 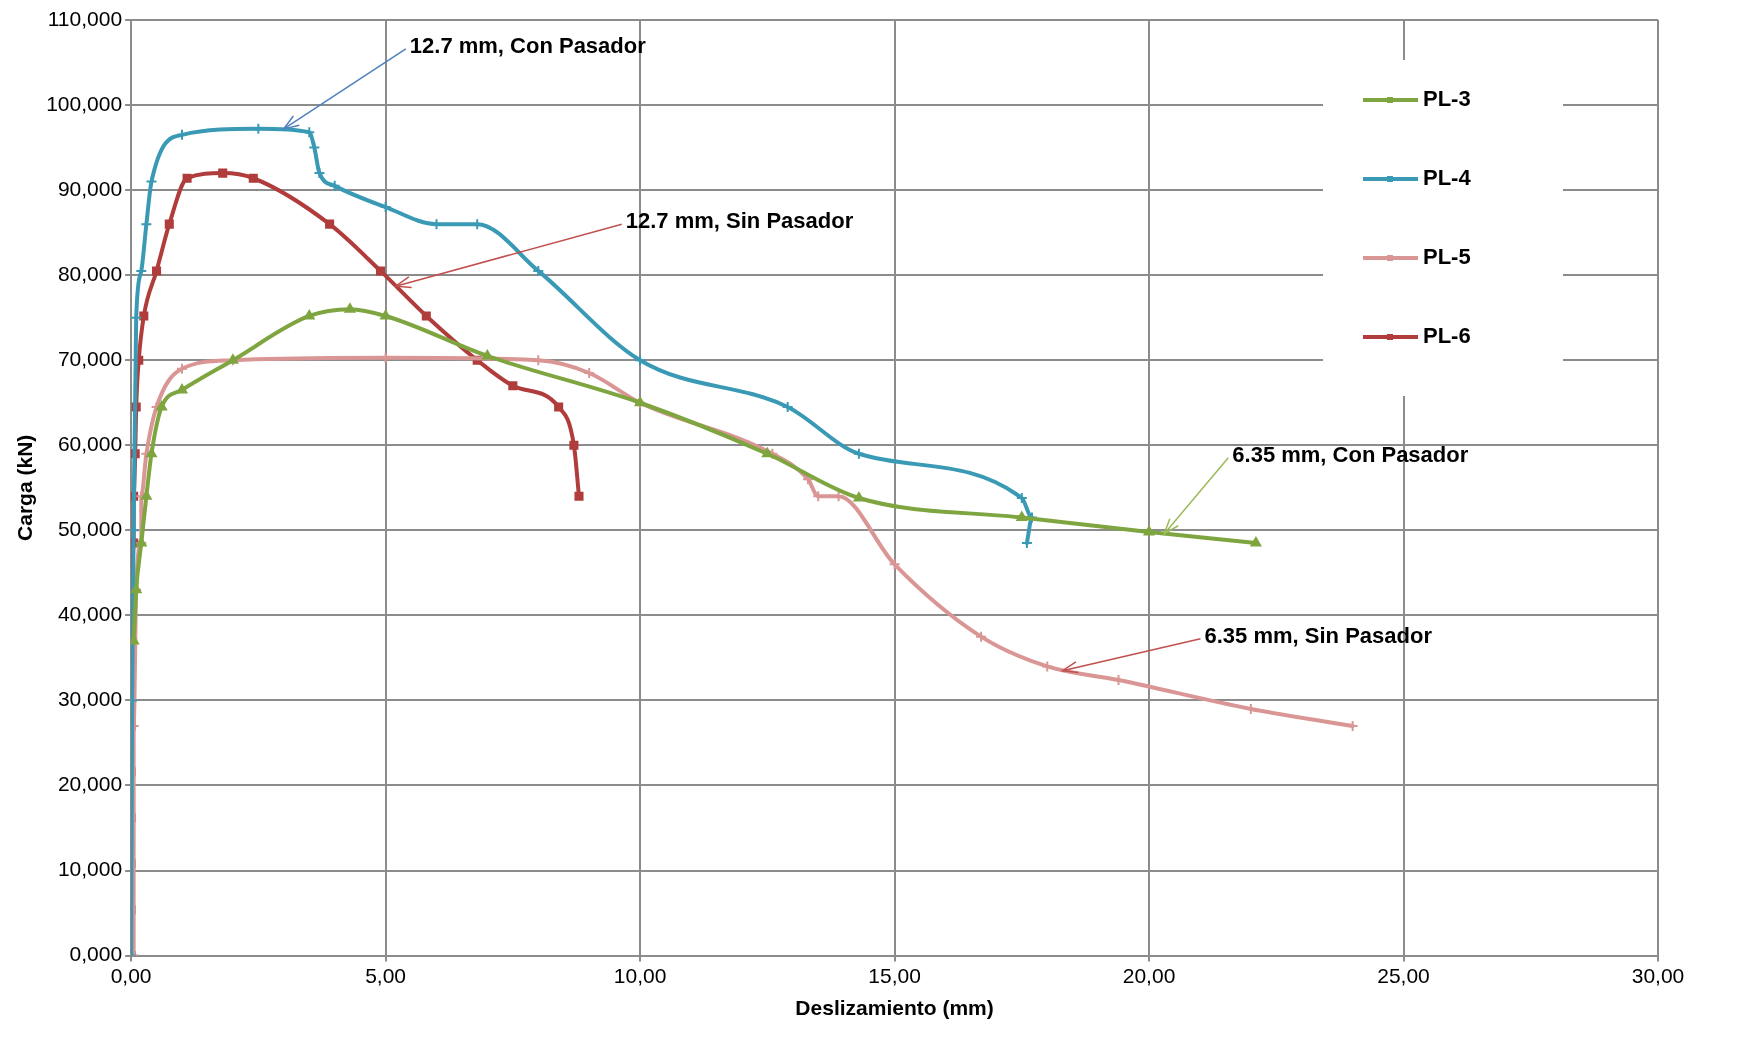 What do you see at coordinates (90, 444) in the screenshot?
I see `y-tick-label: 60,000` at bounding box center [90, 444].